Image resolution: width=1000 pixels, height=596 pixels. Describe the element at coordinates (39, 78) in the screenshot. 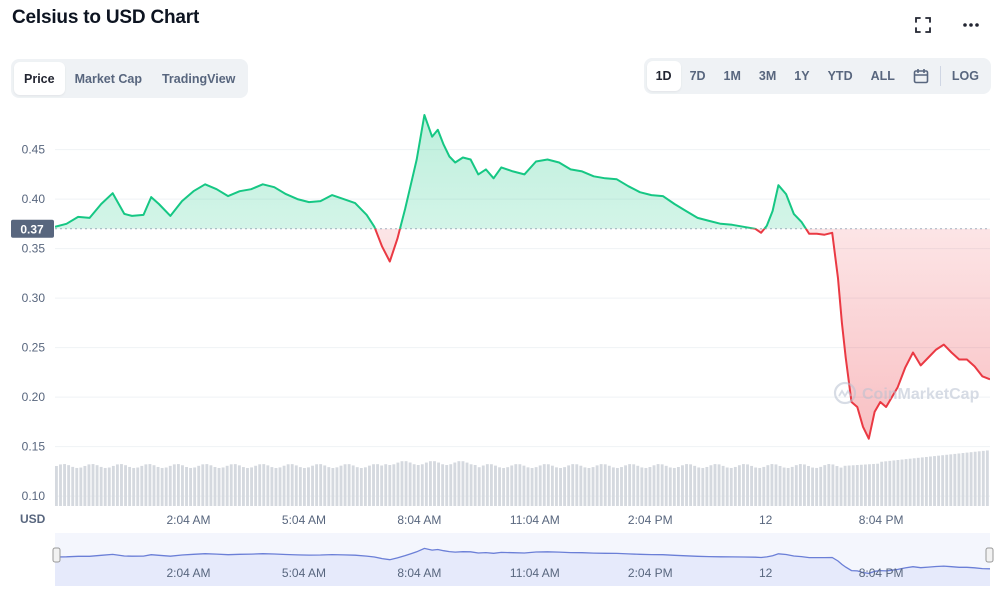

I see `tab-price: Price` at that location.